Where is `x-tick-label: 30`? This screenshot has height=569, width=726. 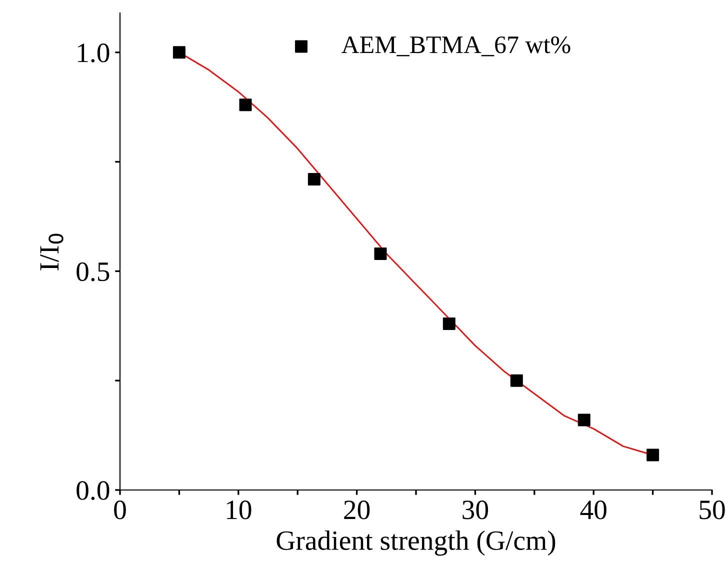
x-tick-label: 30 is located at coordinates (475, 510).